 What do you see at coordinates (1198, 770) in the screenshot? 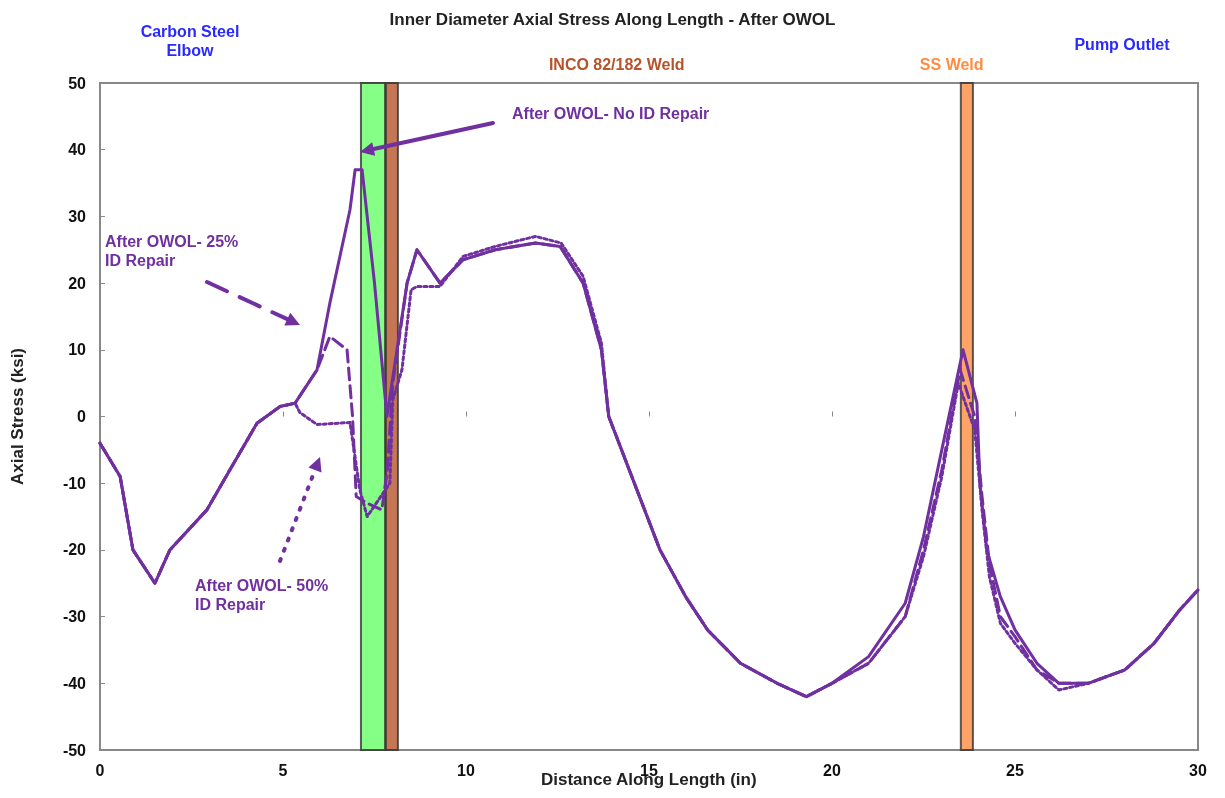
I see `x-tick-label: 30` at bounding box center [1198, 770].